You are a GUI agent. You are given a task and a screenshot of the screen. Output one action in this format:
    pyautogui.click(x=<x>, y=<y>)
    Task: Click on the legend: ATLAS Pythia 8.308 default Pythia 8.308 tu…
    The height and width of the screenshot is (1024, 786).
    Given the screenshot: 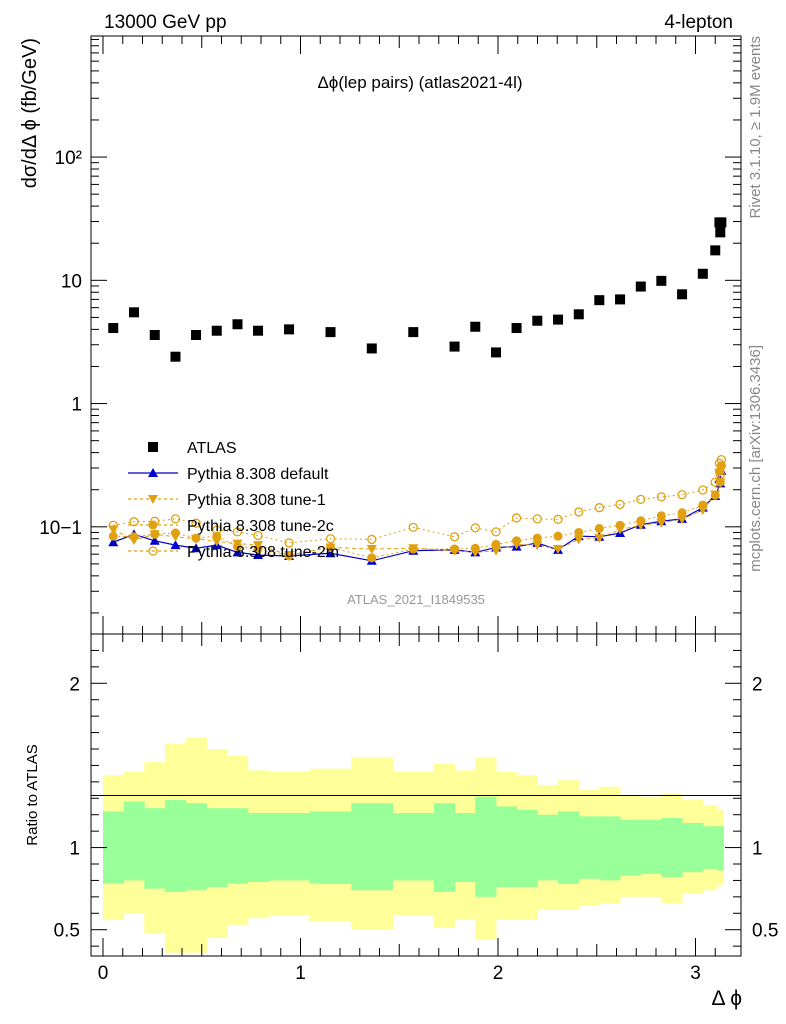 What is the action you would take?
    pyautogui.click(x=233, y=500)
    